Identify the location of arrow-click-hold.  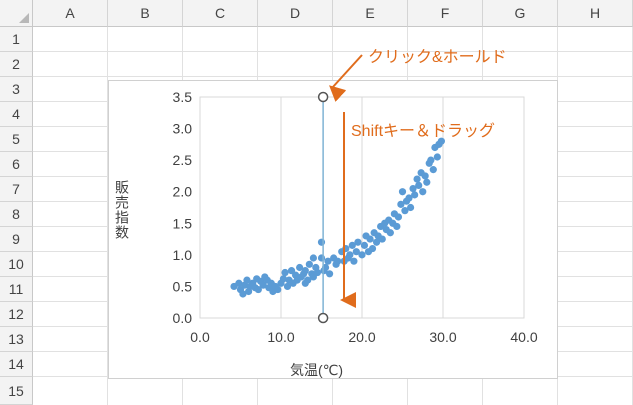
(346, 78).